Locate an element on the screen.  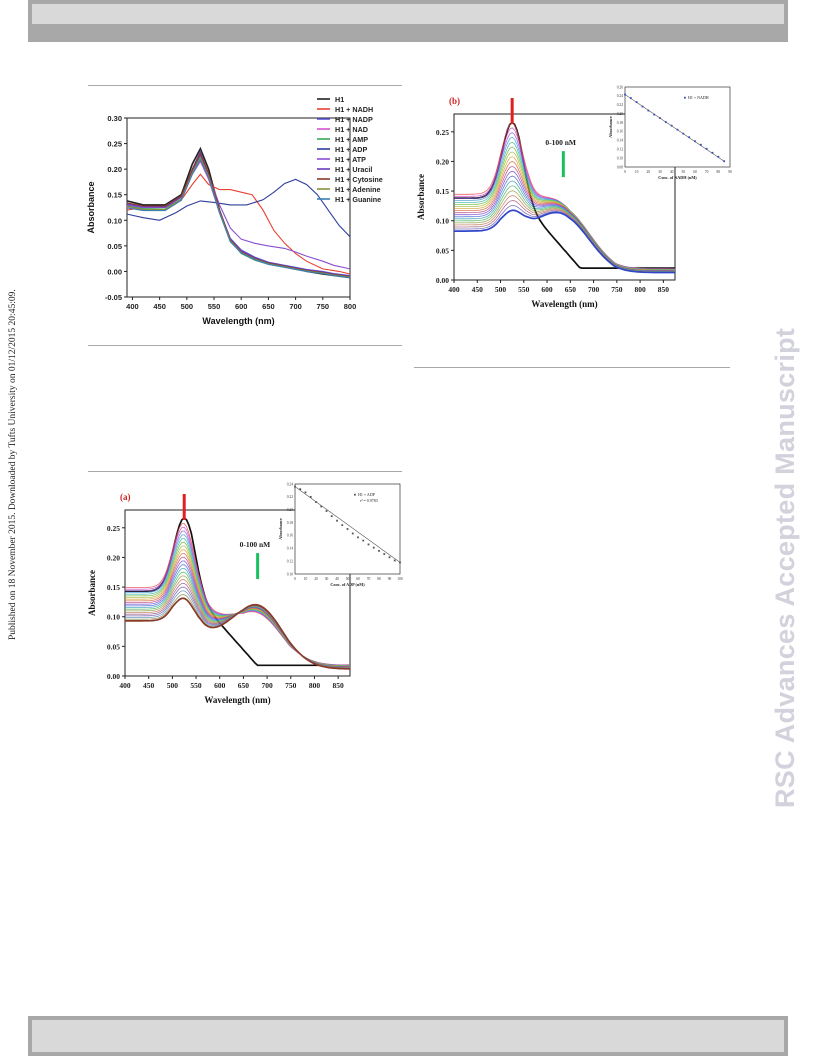
red-arrow-marker is located at coordinates (512, 111).